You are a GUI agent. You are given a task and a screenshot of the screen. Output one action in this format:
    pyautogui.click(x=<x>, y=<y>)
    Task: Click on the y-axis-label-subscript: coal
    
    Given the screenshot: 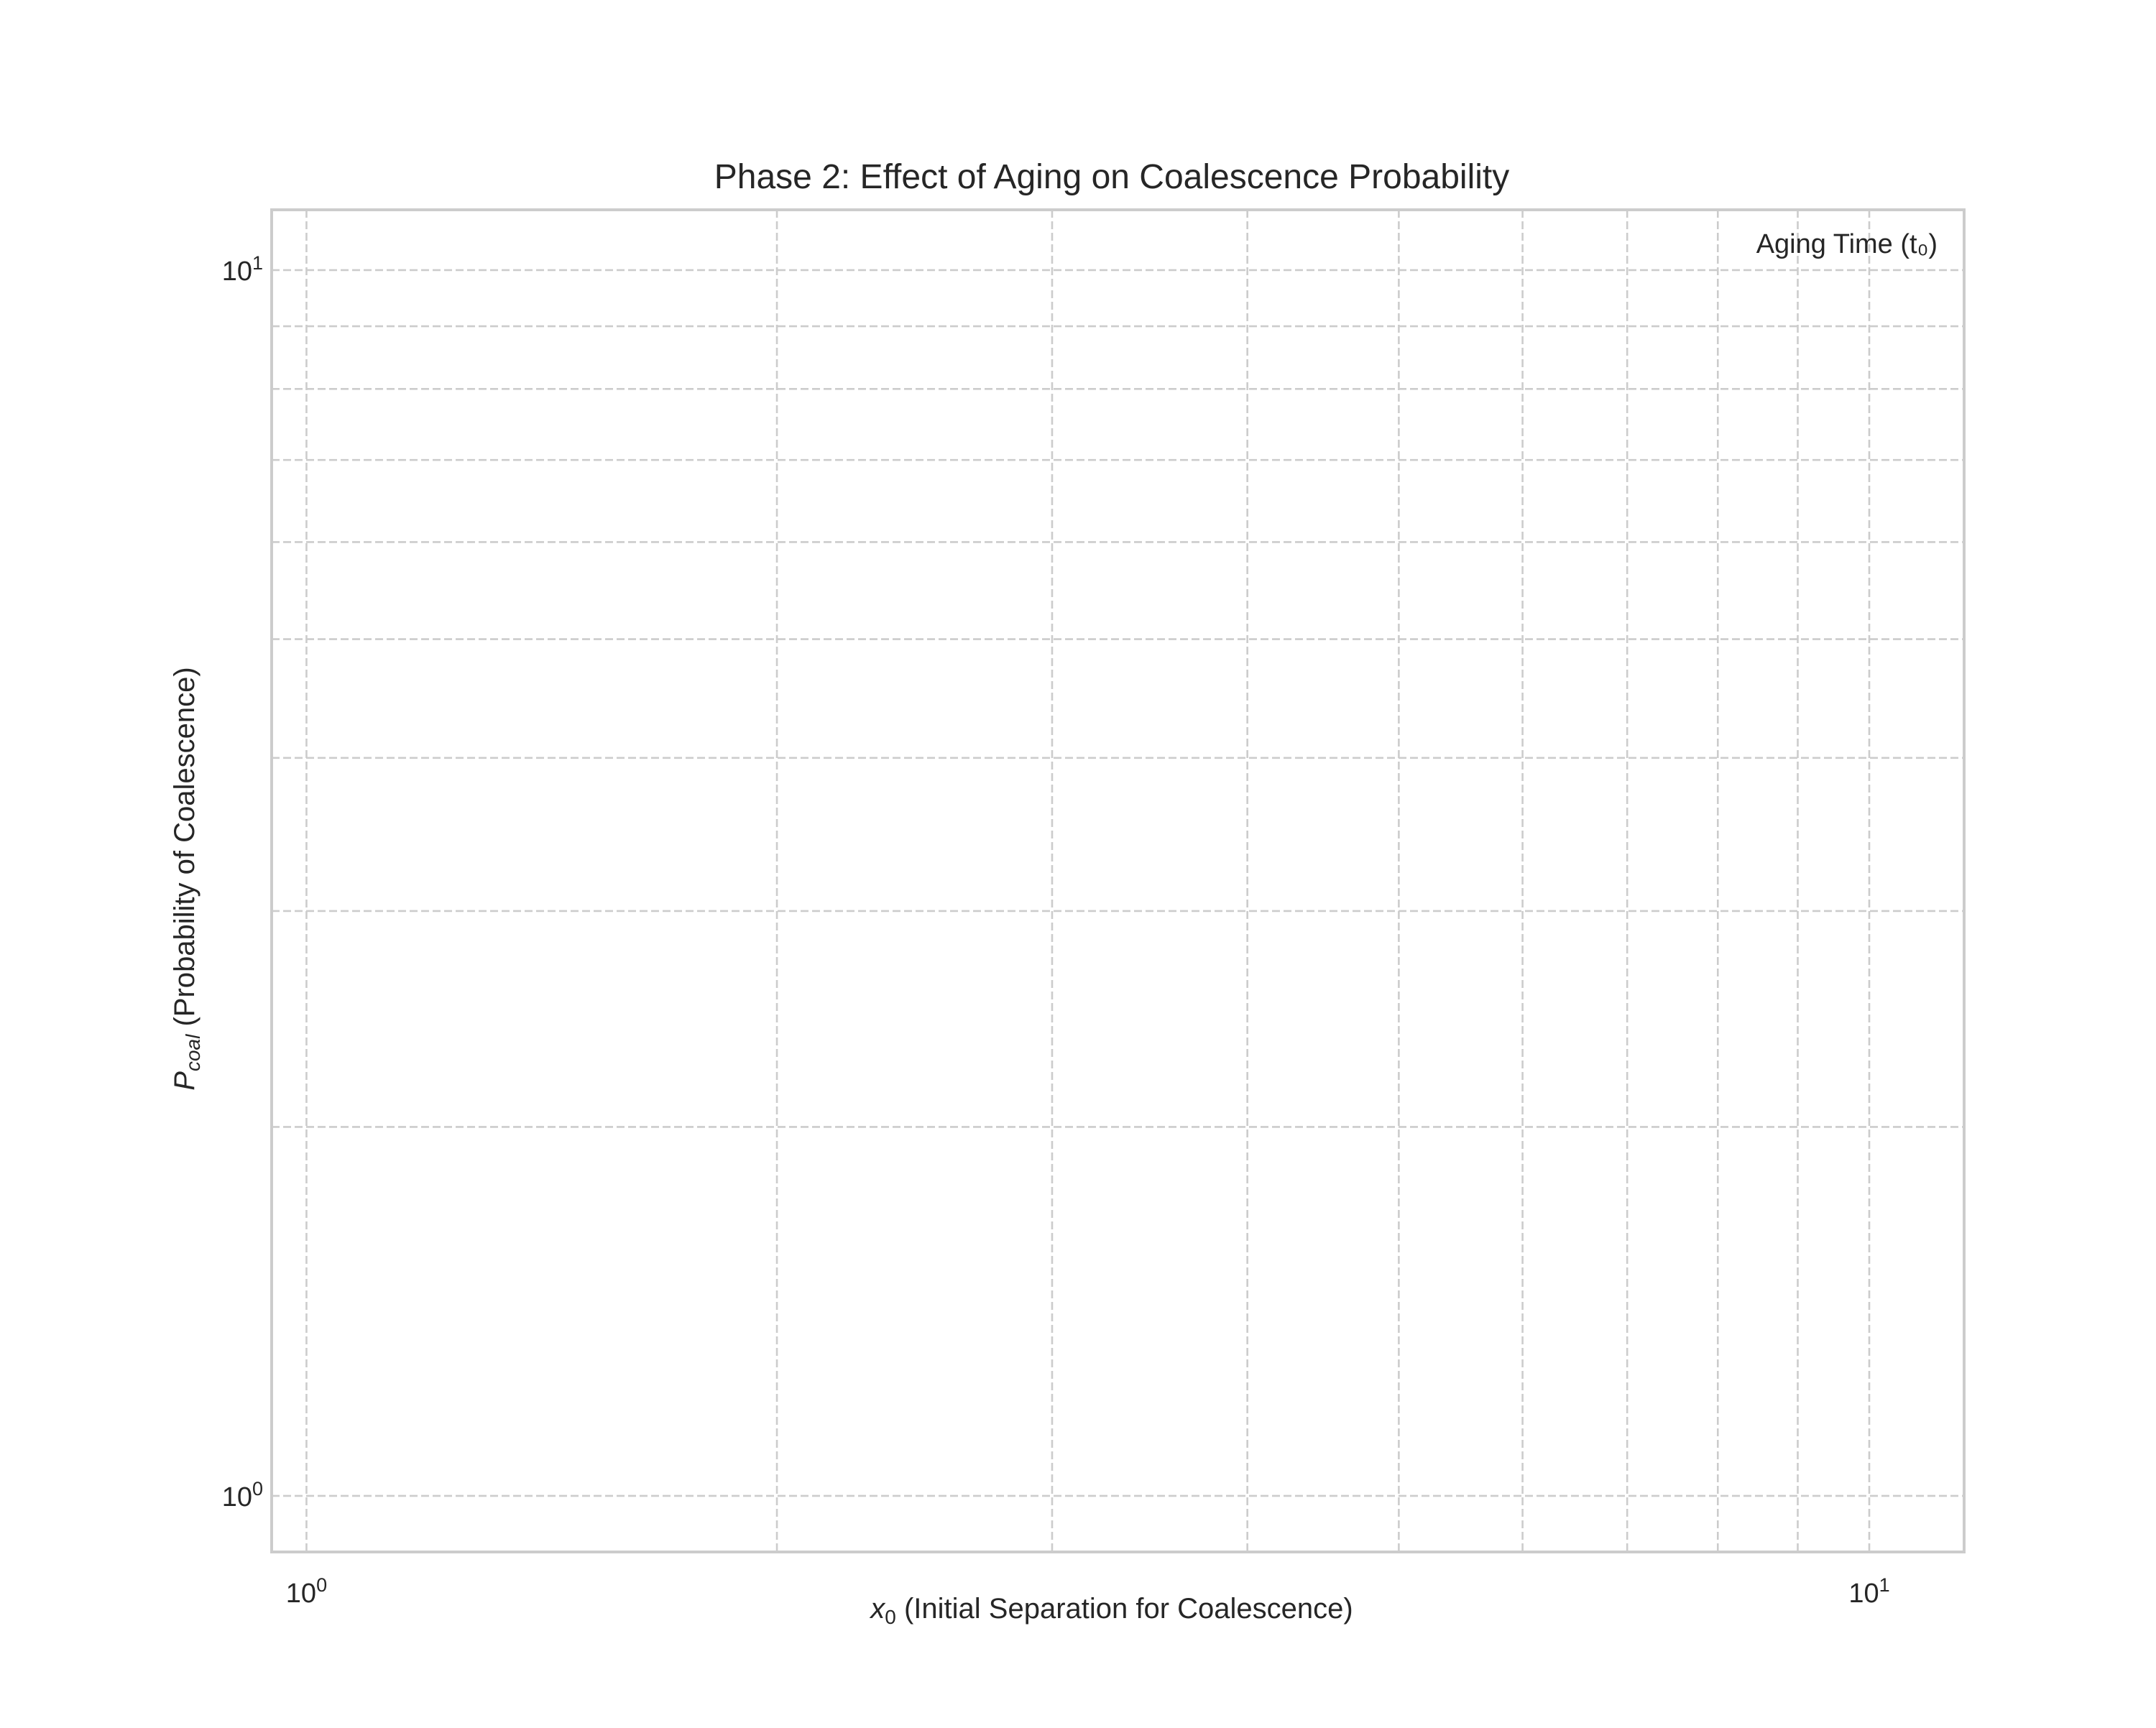 What is the action you would take?
    pyautogui.click(x=193, y=1052)
    